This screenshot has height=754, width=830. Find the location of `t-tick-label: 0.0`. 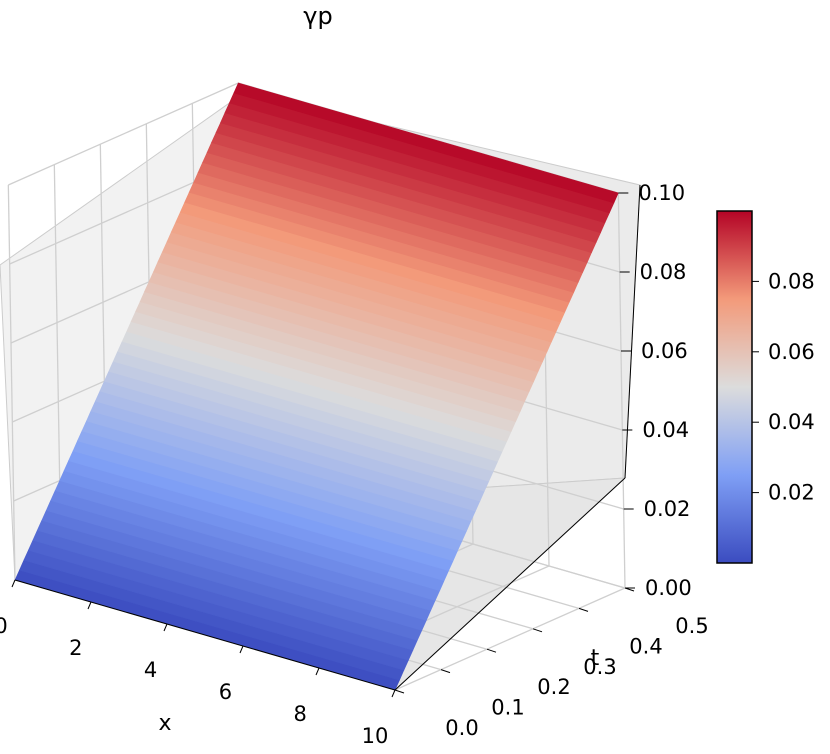

t-tick-label: 0.0 is located at coordinates (461, 728).